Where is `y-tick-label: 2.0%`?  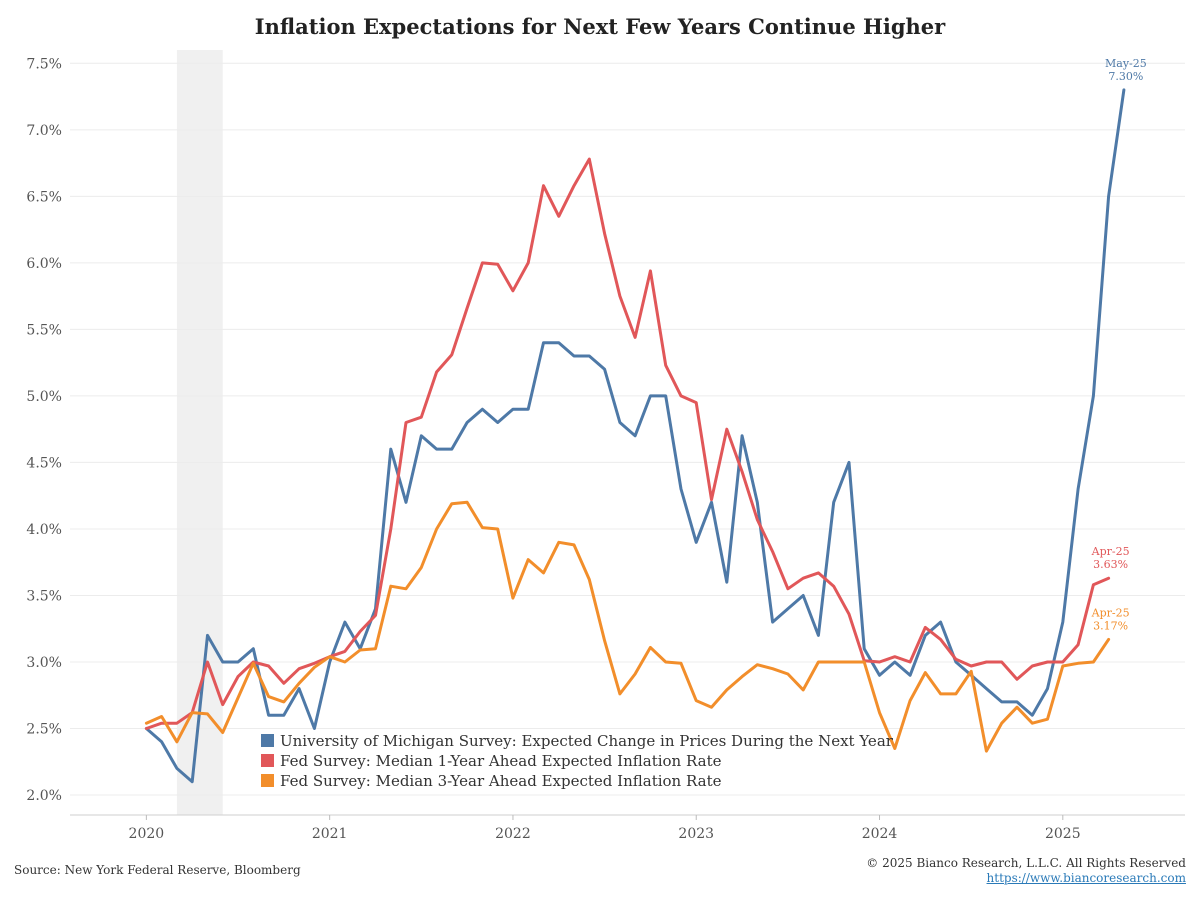 y-tick-label: 2.0% is located at coordinates (44, 796).